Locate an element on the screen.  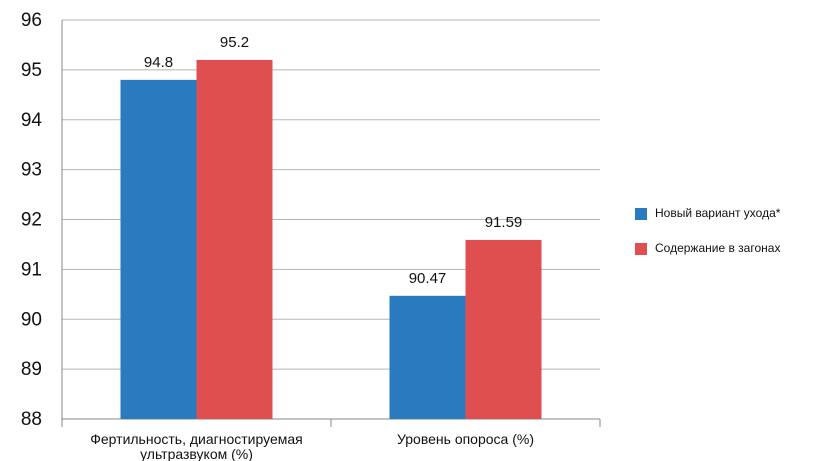
legend: Новый вариант ухода* Содержание в загонах is located at coordinates (708, 230).